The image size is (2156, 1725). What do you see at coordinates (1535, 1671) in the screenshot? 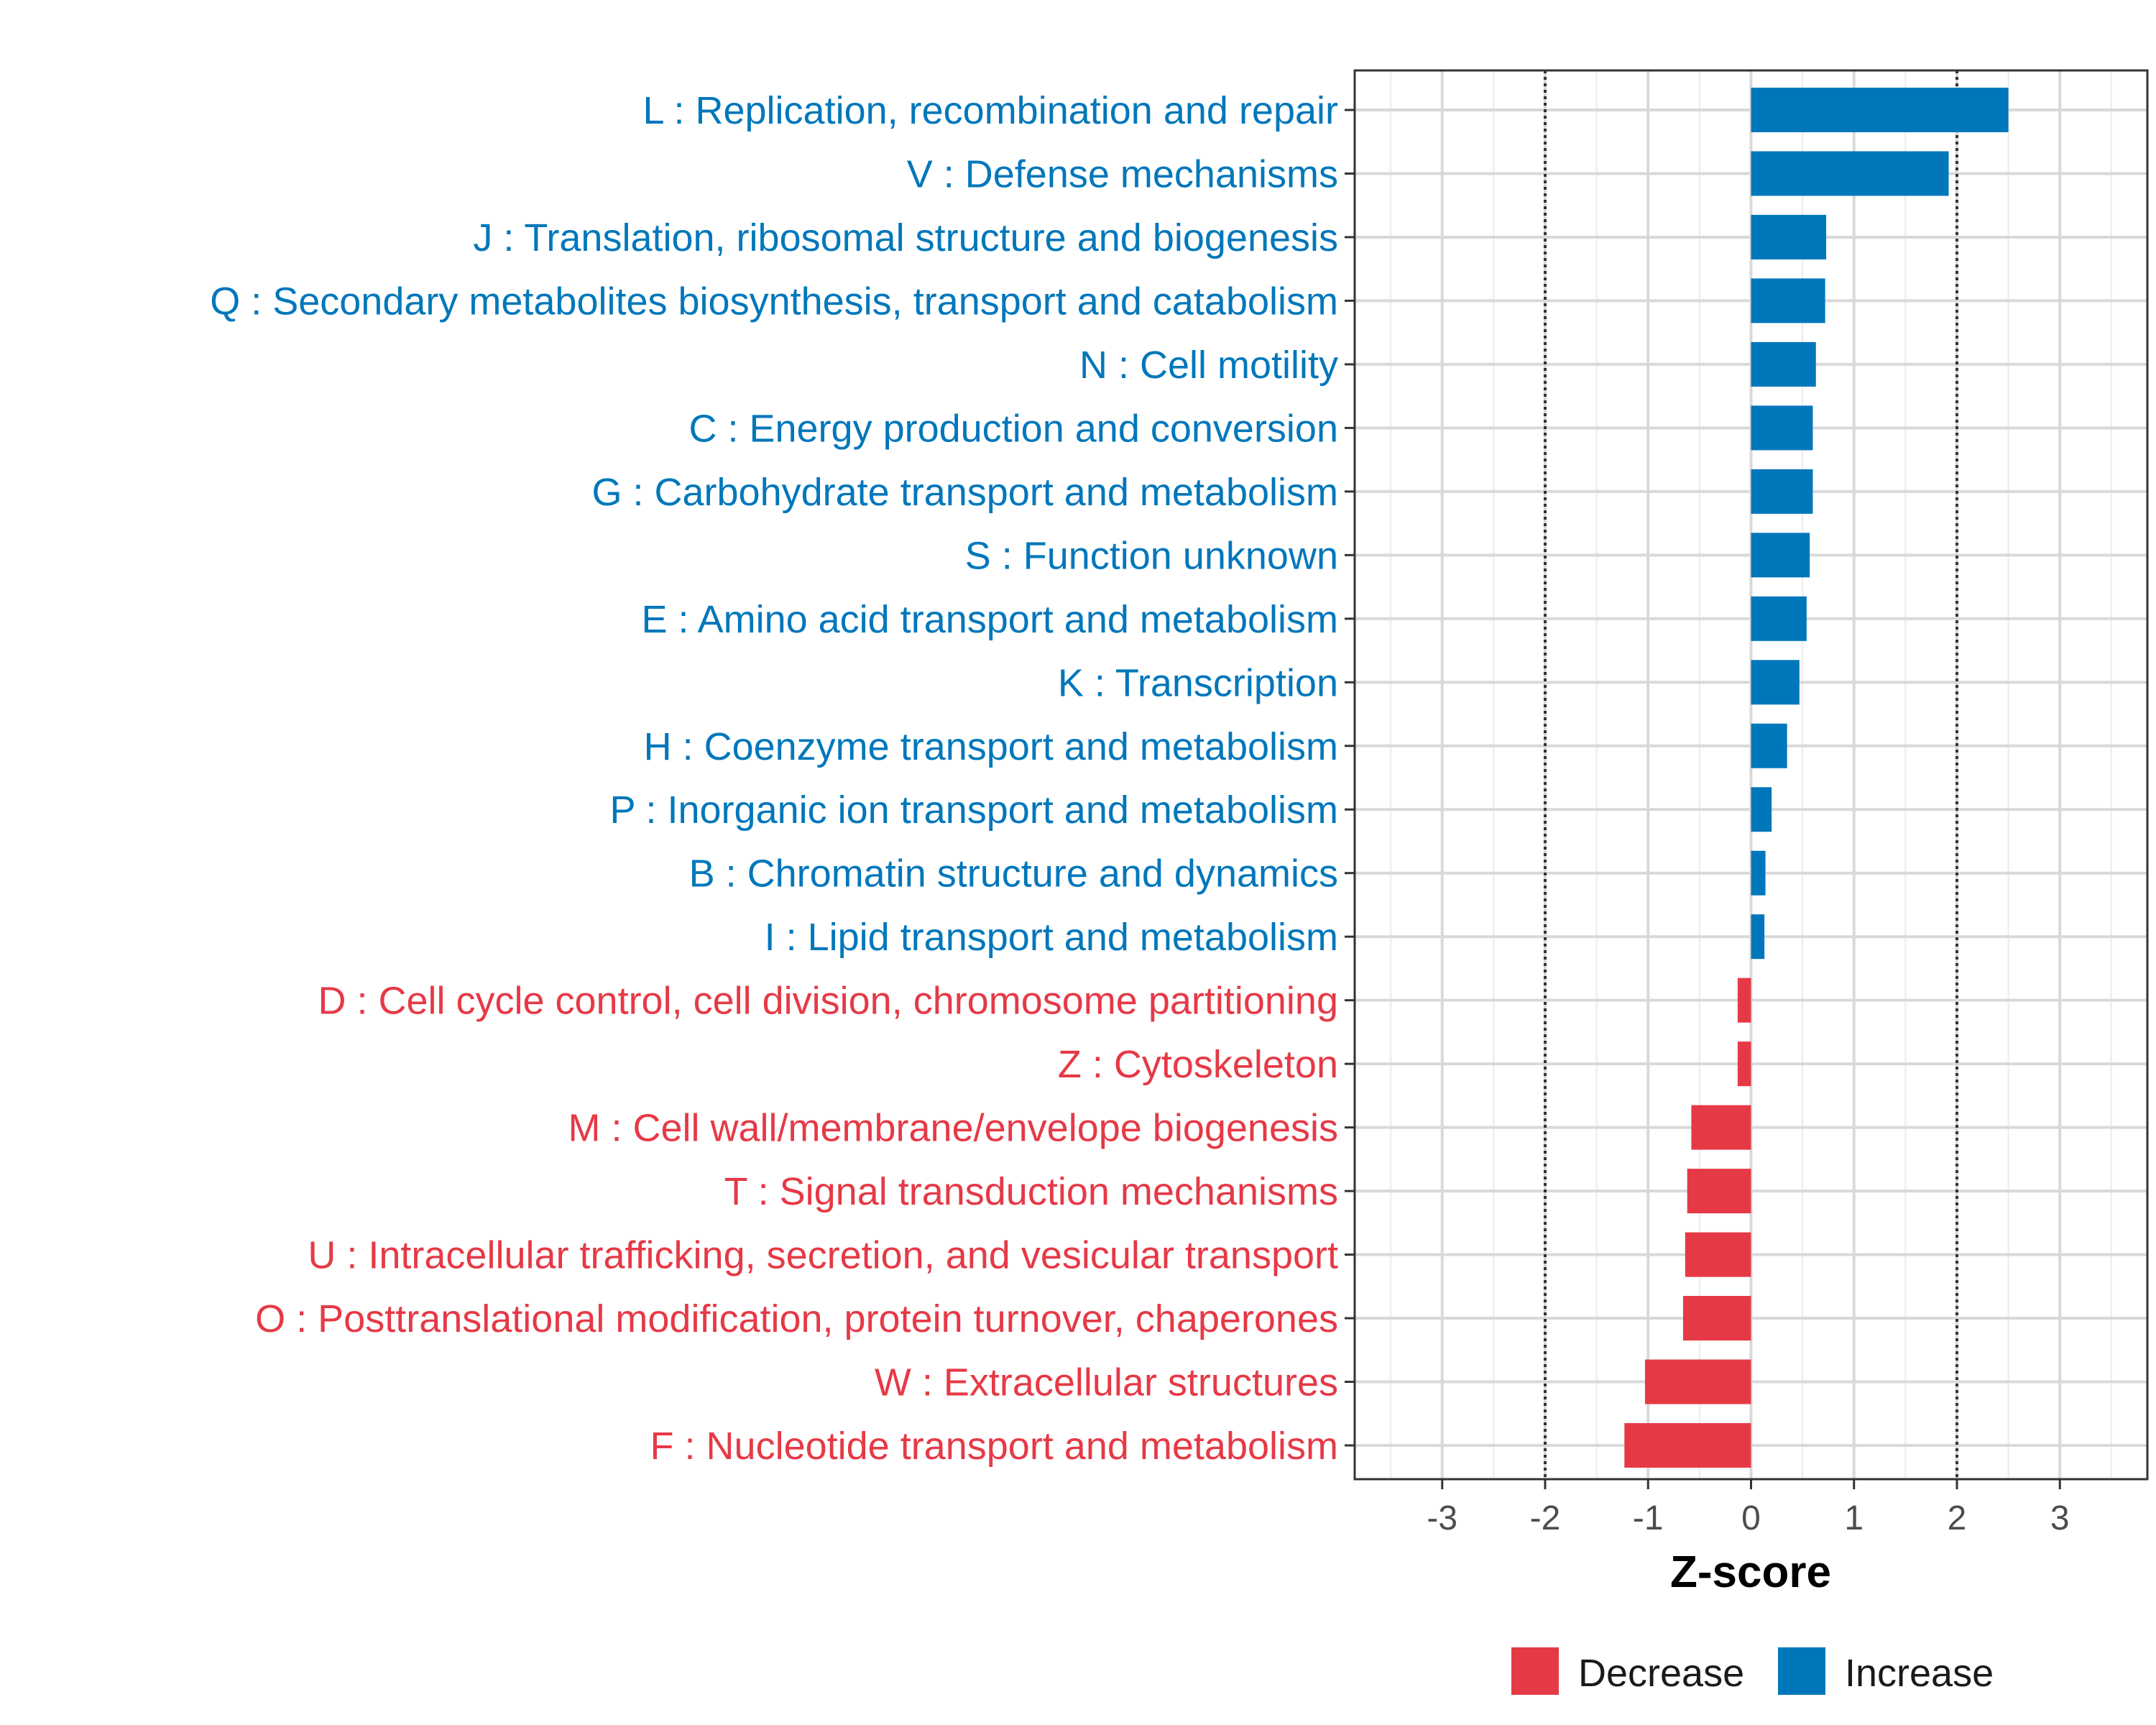
I see `legend-swatch-decrease` at bounding box center [1535, 1671].